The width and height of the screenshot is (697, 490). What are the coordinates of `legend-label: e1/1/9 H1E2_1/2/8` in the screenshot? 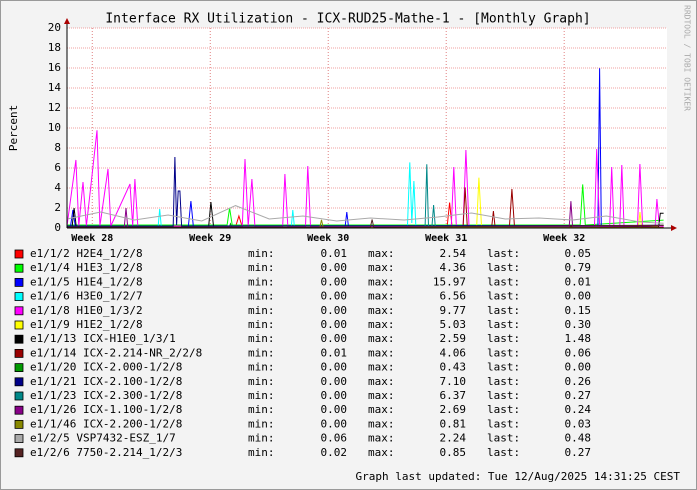 It's located at (86, 324).